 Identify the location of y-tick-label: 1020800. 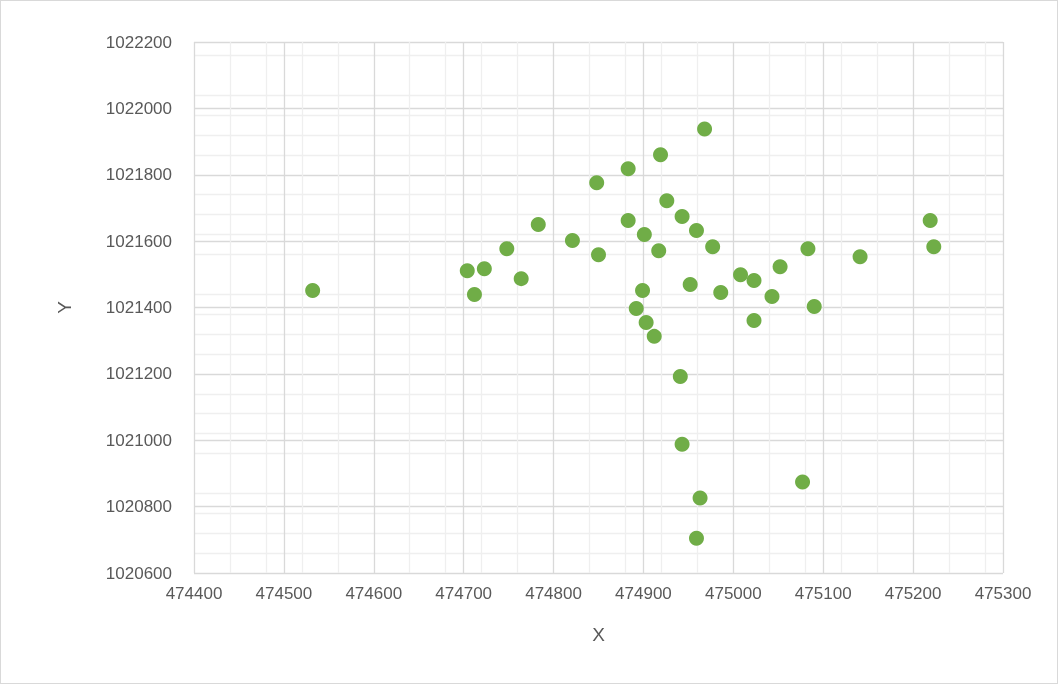
(138, 507).